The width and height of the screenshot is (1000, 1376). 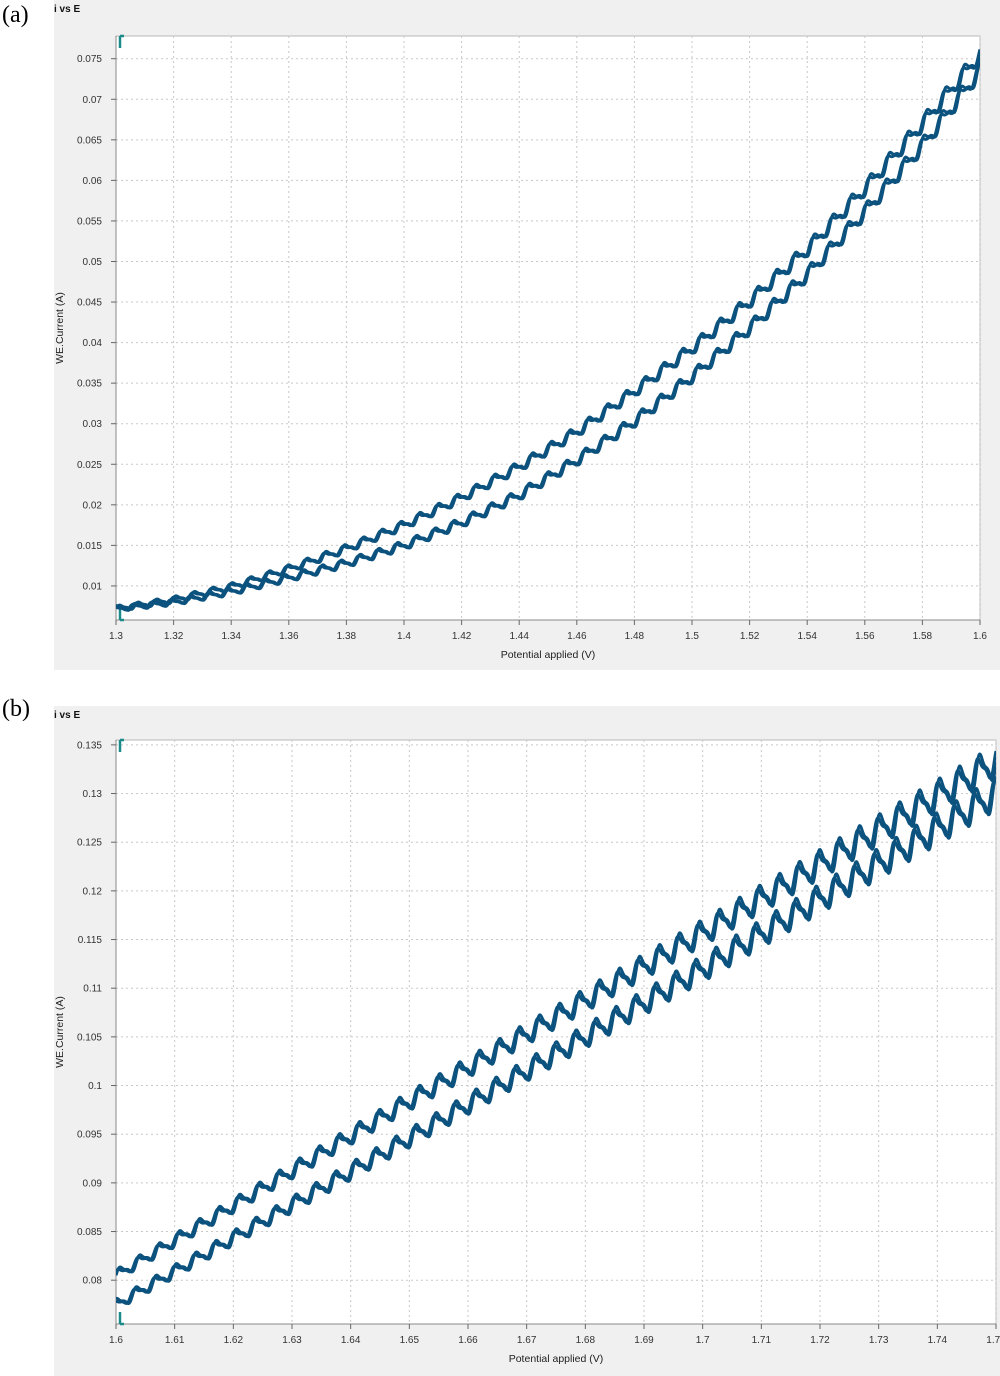 I want to click on x-tick-label: 1.54, so click(x=807, y=636).